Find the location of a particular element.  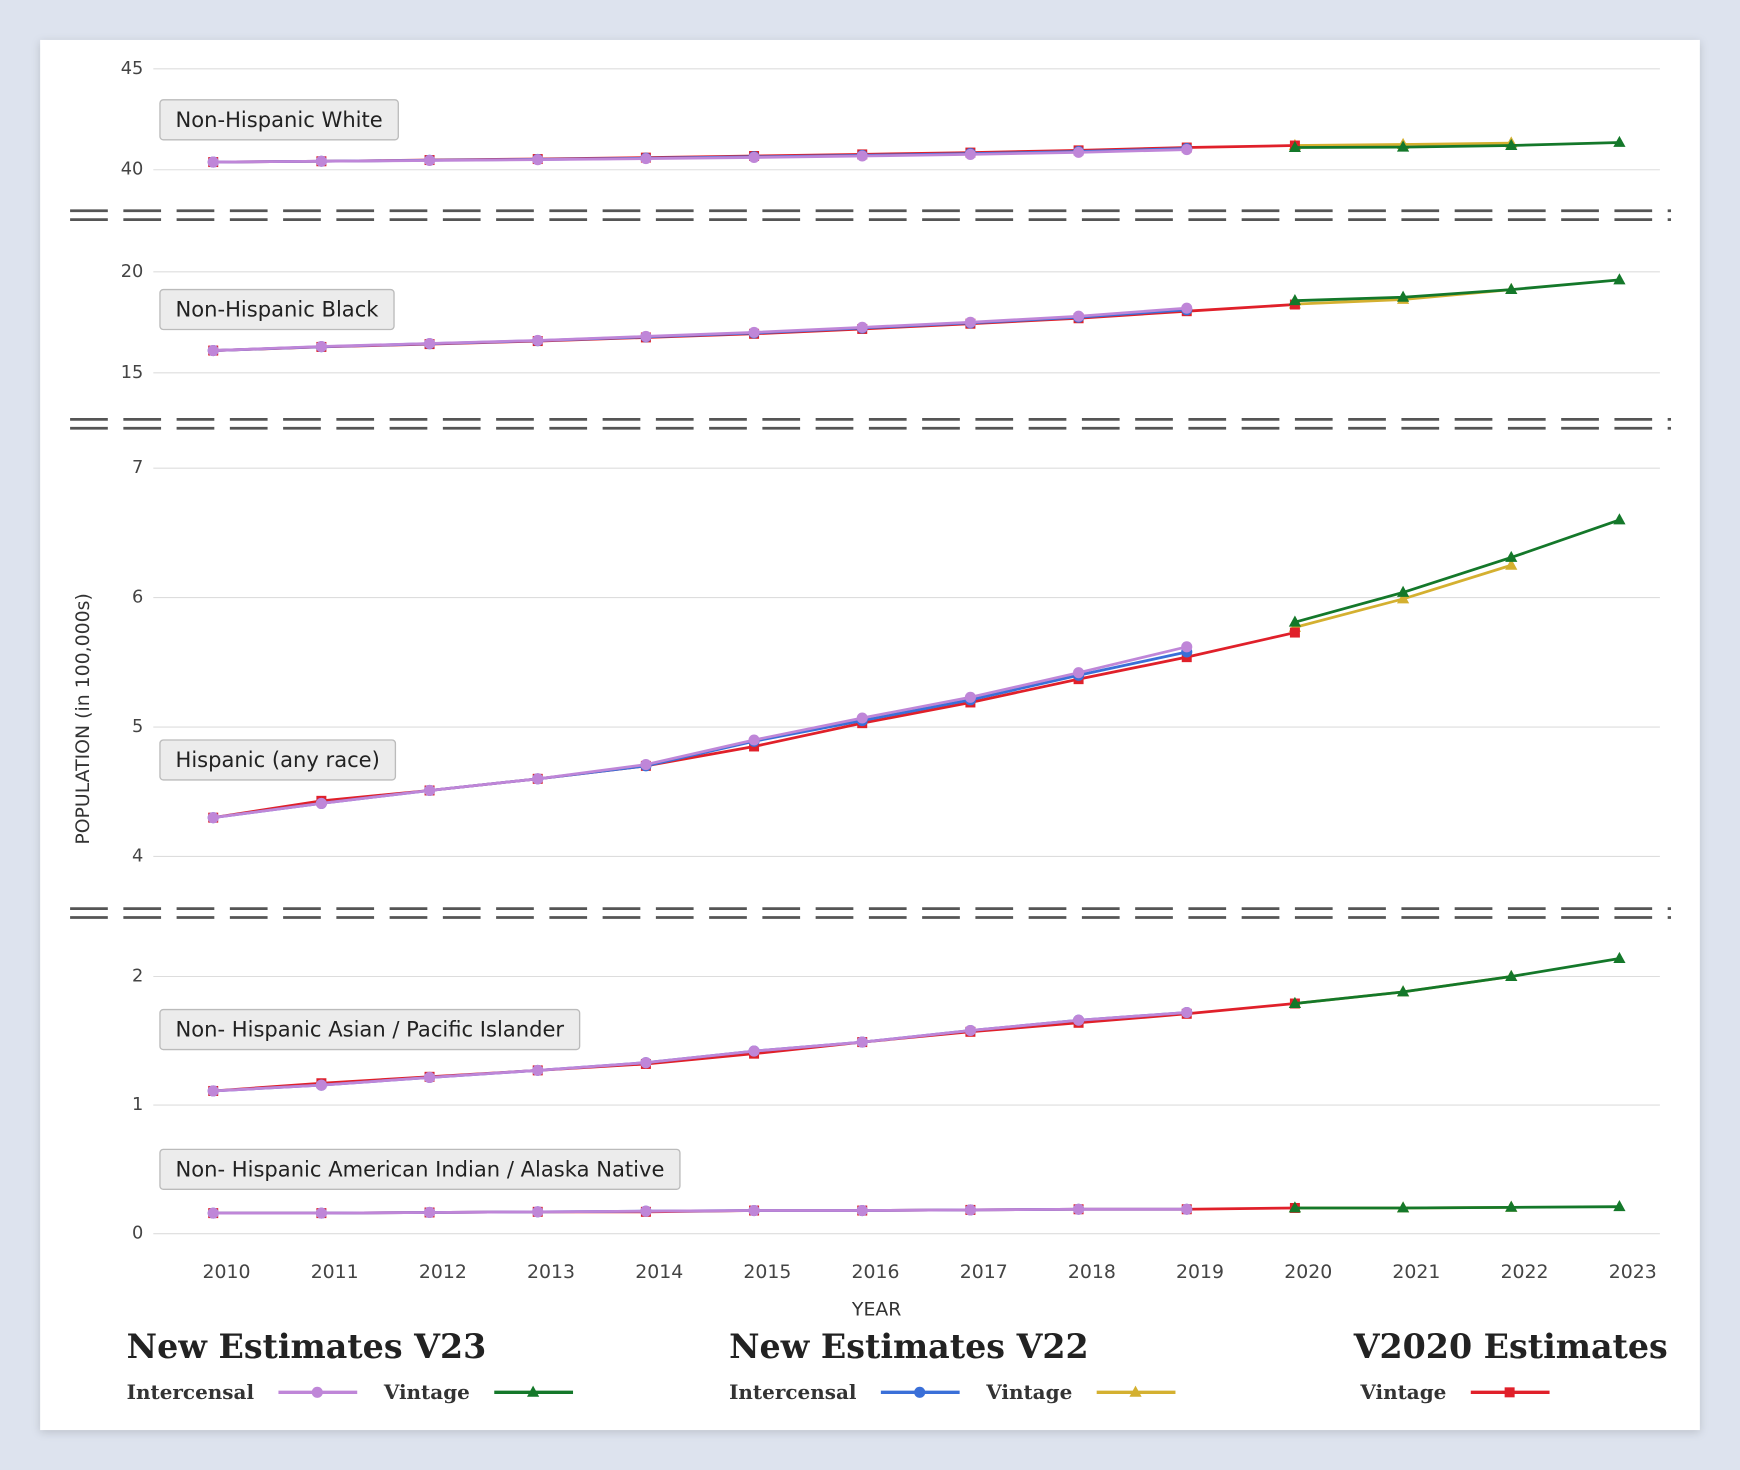

x-tick-label: 2019 is located at coordinates (1200, 1272).